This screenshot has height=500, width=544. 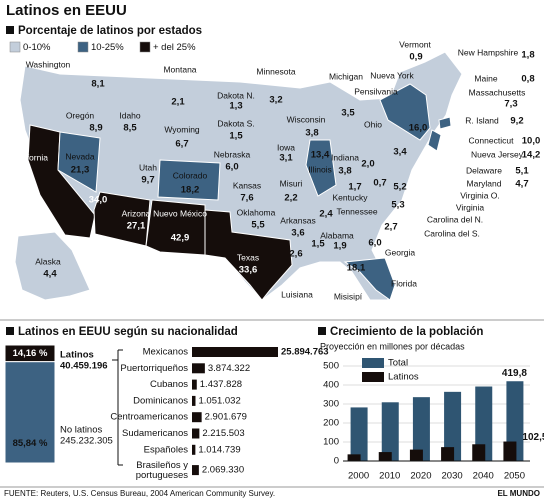 What do you see at coordinates (331, 404) in the screenshot?
I see `y-tick-label: 300` at bounding box center [331, 404].